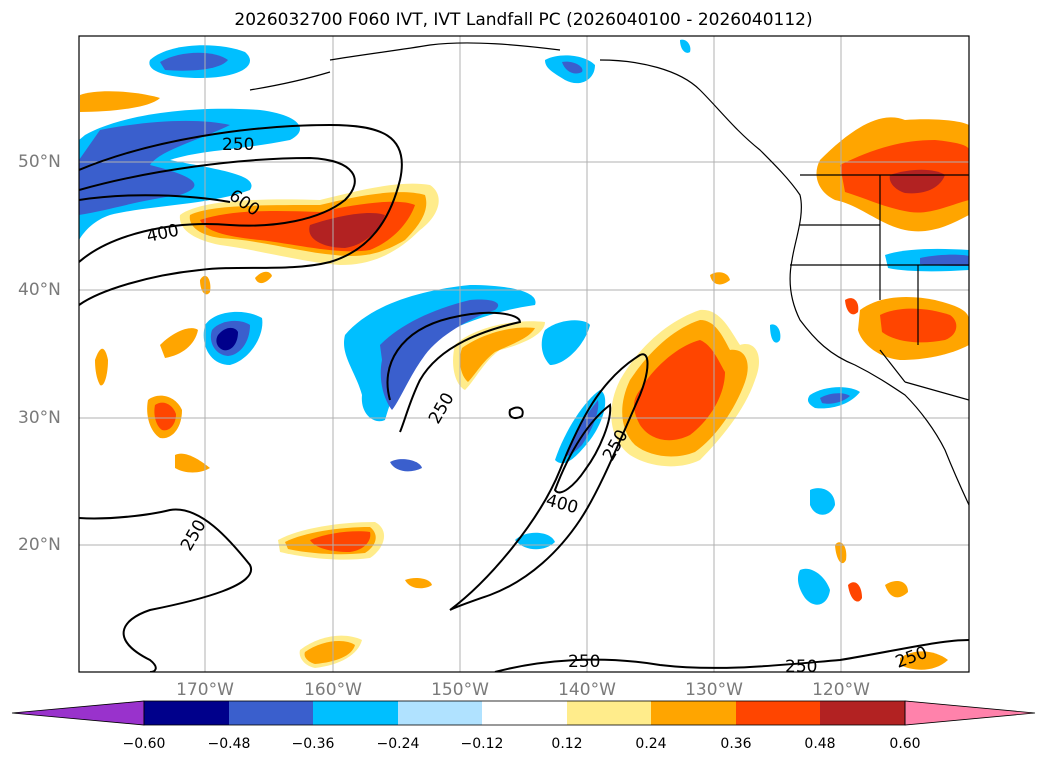 The image size is (1047, 765). Describe the element at coordinates (78, 713) in the screenshot. I see `colorbar-extend-min` at that location.